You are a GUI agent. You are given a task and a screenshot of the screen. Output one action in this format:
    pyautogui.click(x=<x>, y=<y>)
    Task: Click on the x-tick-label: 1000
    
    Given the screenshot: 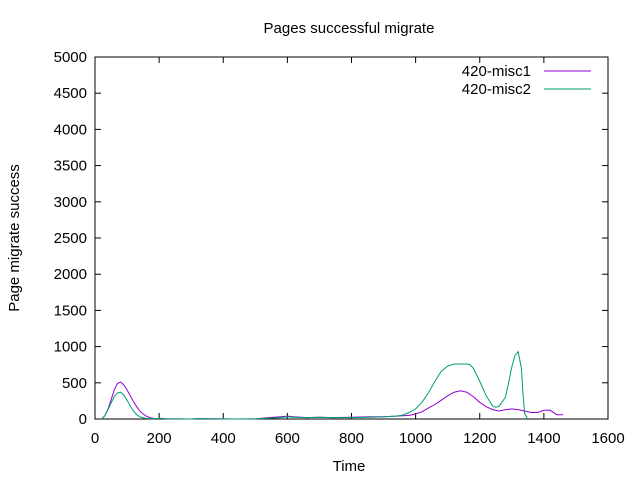 What is the action you would take?
    pyautogui.click(x=415, y=438)
    